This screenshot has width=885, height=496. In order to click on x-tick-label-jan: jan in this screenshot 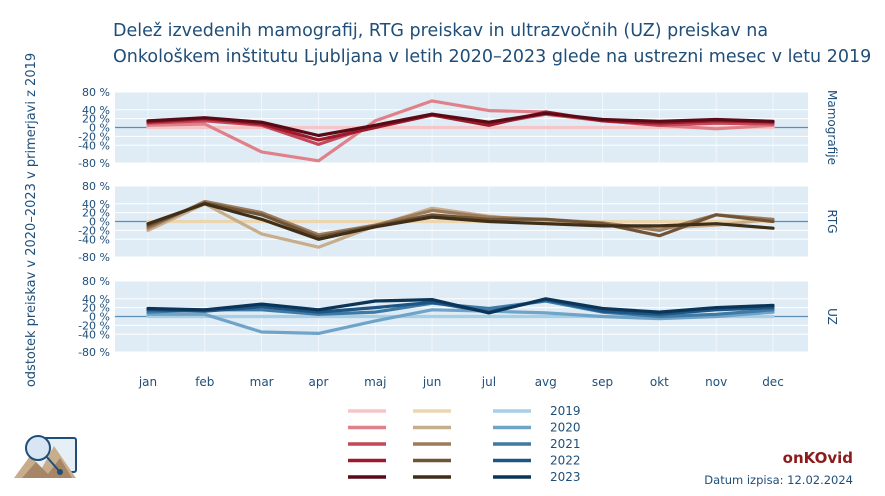, I will do `click(147, 382)`.